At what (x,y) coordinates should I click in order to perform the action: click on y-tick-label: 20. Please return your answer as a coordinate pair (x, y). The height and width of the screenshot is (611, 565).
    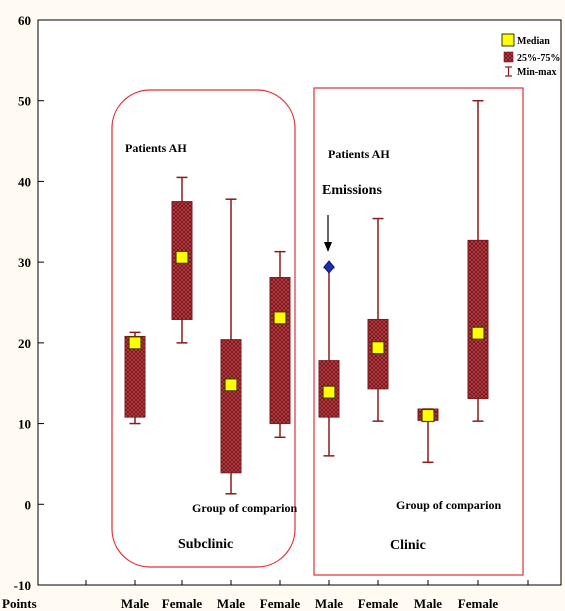
    Looking at the image, I should click on (24, 343).